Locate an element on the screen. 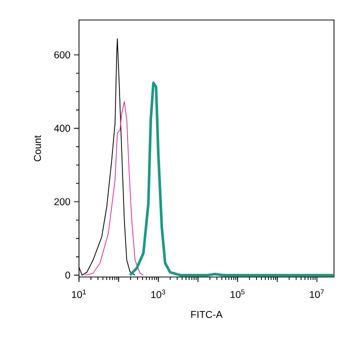 The height and width of the screenshot is (348, 355). y-tick-label: 600 is located at coordinates (62, 54).